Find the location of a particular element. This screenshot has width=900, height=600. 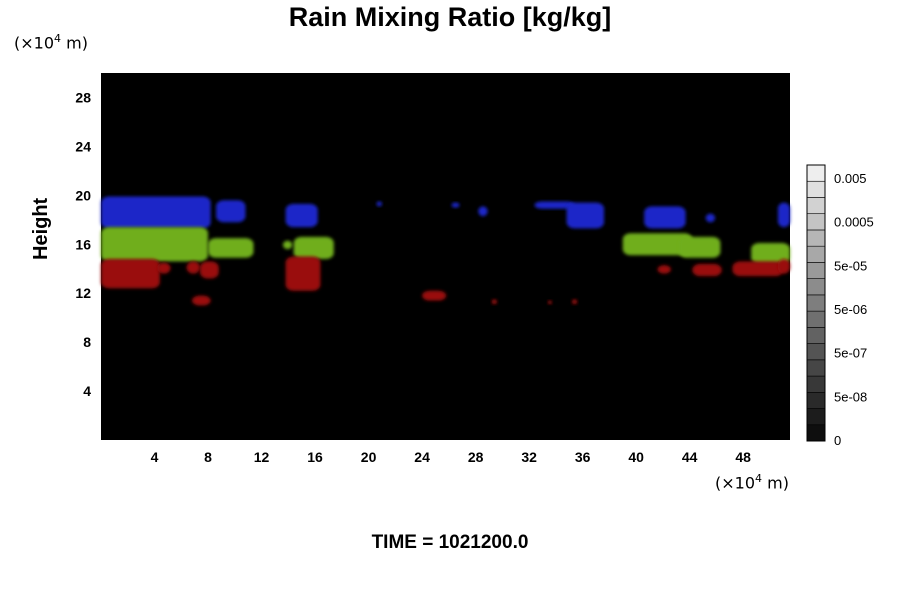

x-tick-label: 24 is located at coordinates (422, 457).